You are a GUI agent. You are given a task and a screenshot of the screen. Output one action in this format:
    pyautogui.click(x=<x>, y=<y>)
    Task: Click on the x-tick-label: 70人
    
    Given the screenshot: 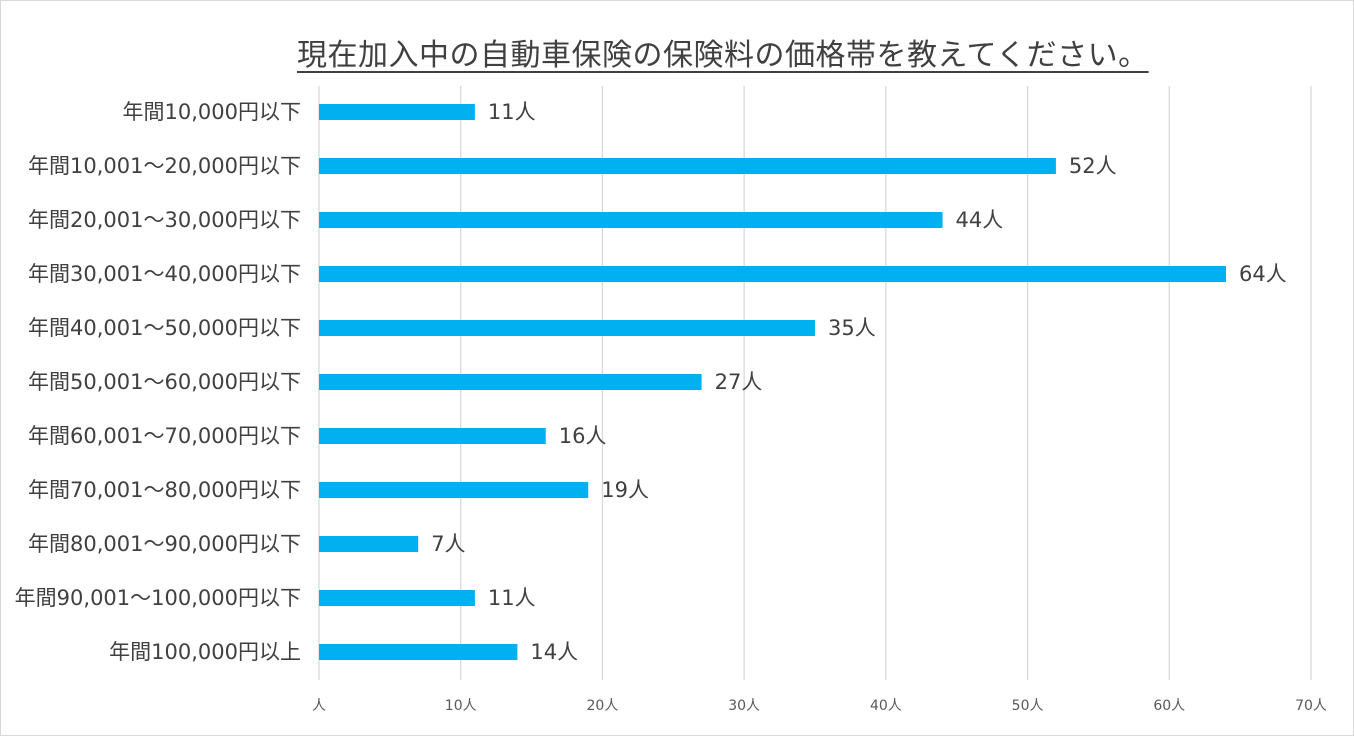 What is the action you would take?
    pyautogui.click(x=1311, y=706)
    